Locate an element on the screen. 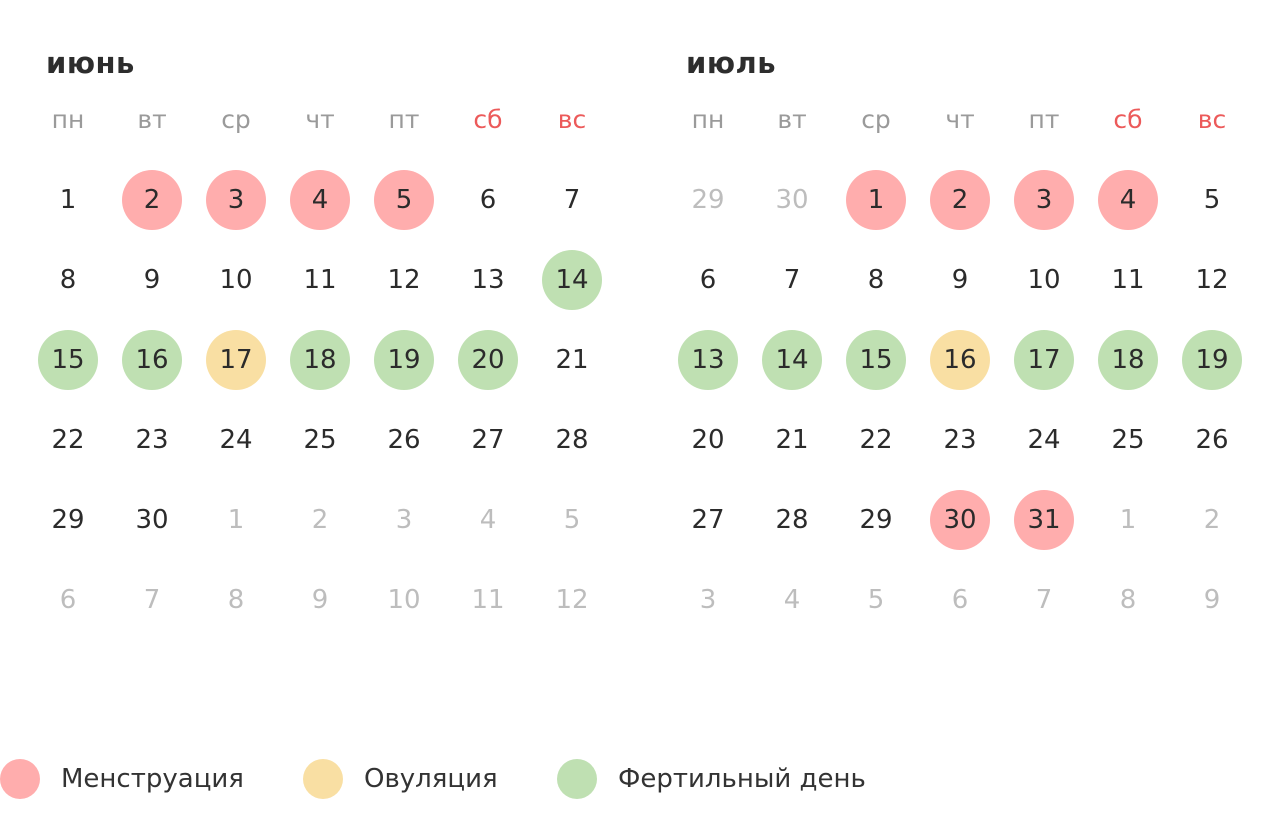 The width and height of the screenshot is (1280, 826). day-cell-fertile: 16 is located at coordinates (152, 360).